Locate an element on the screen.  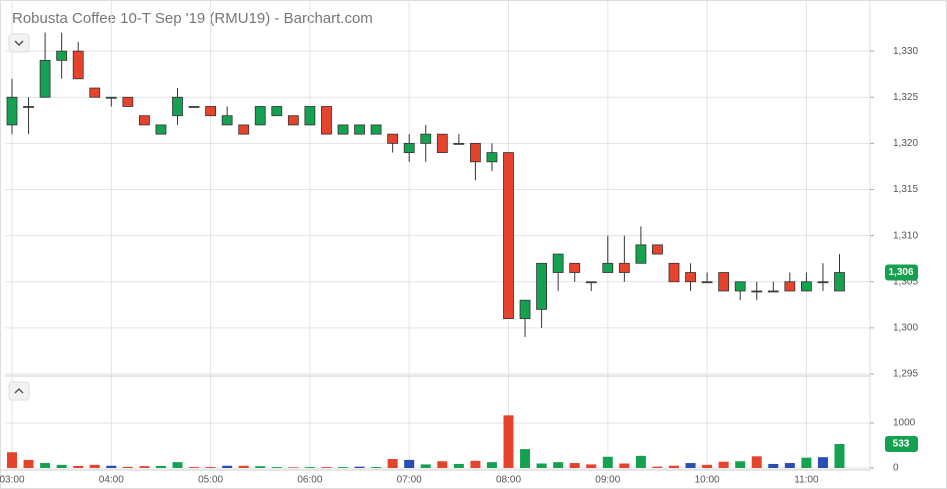
x-tick-label: 06:00 is located at coordinates (309, 480).